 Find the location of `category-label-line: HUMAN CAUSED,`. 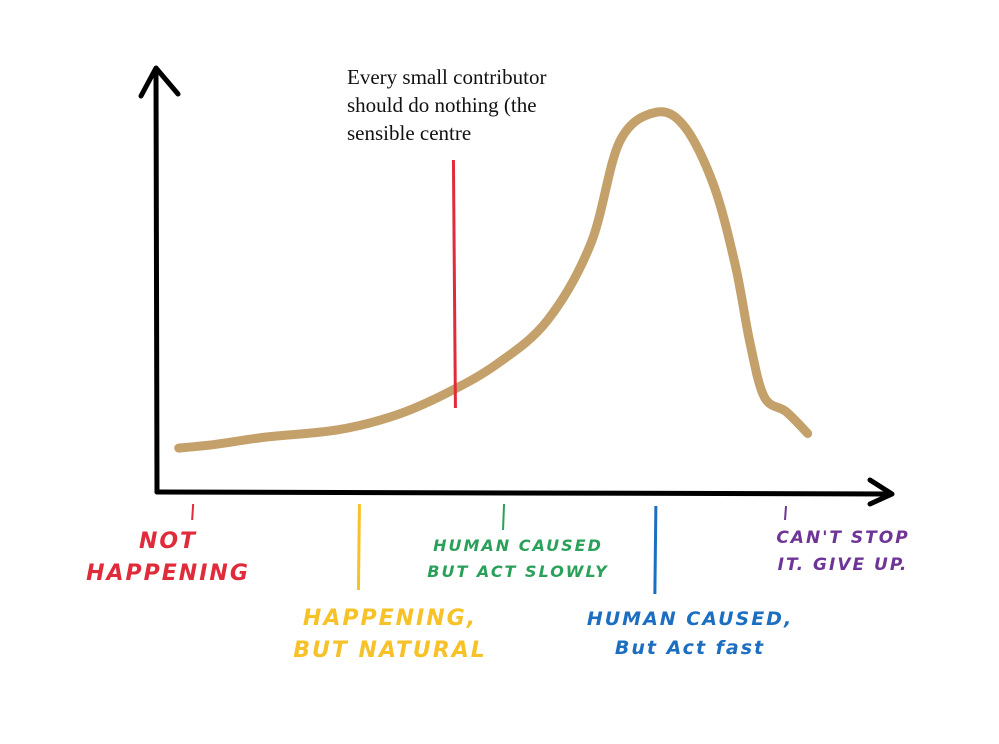

category-label-line: HUMAN CAUSED, is located at coordinates (690, 619).